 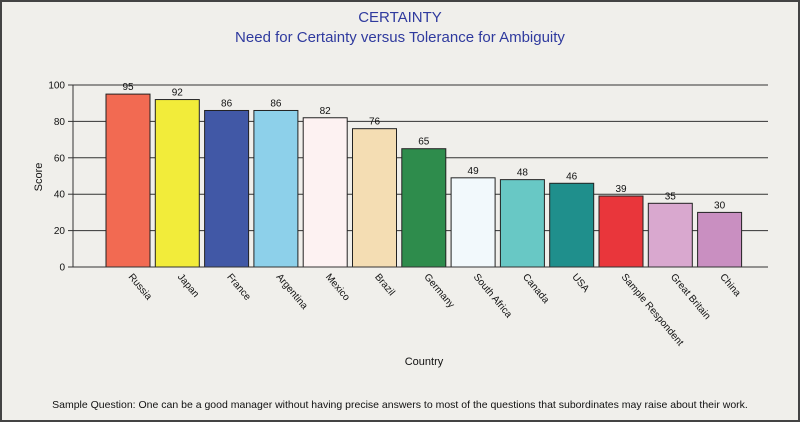 What do you see at coordinates (140, 287) in the screenshot?
I see `x-tick-label: Russia` at bounding box center [140, 287].